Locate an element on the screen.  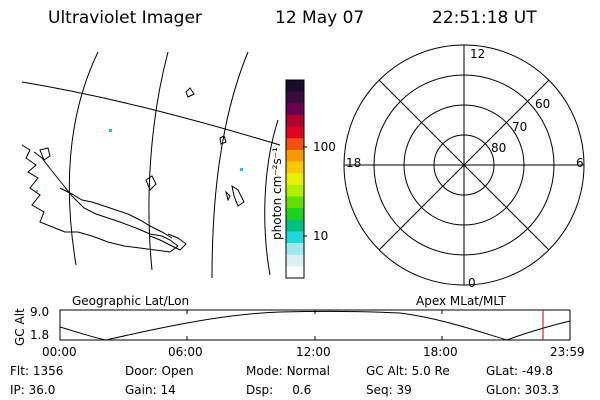
timeline-xtick-0000: 00:00 is located at coordinates (59, 352).